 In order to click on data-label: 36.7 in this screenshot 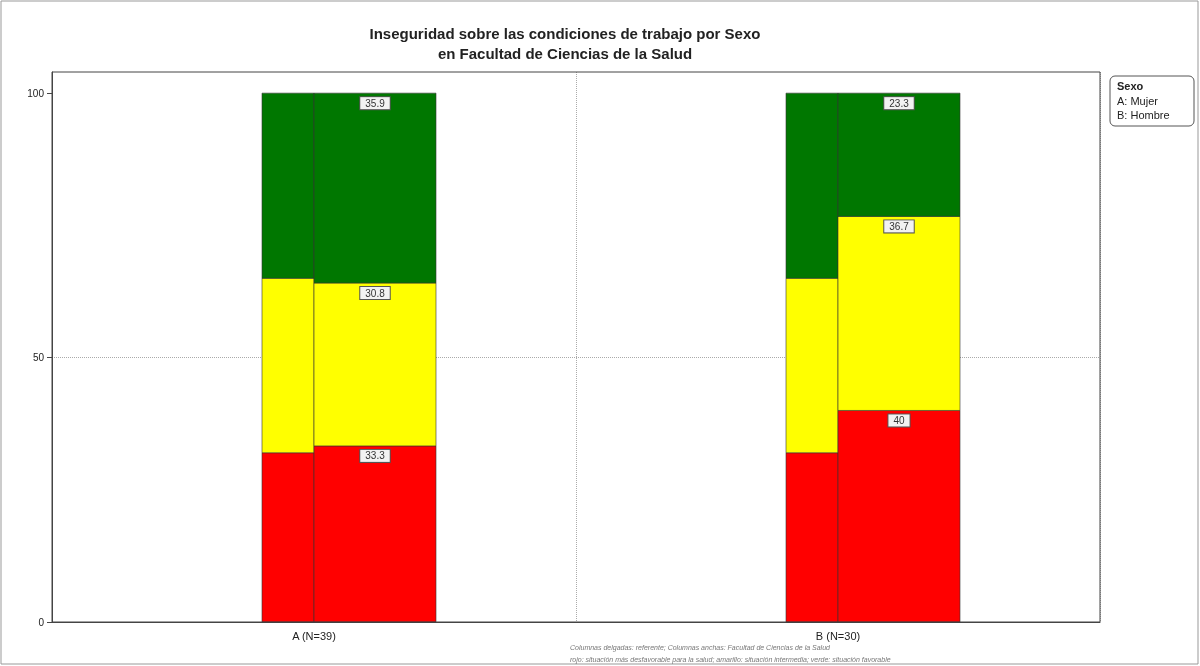, I will do `click(899, 226)`.